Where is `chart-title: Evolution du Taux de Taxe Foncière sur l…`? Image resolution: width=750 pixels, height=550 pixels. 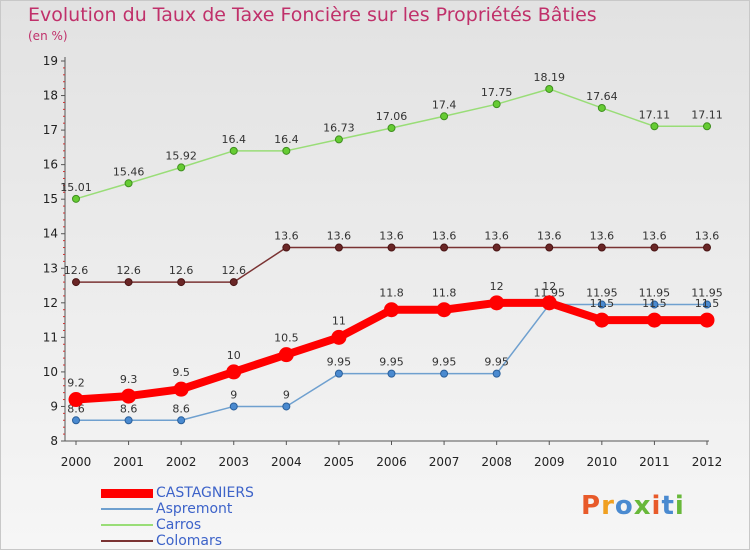 chart-title: Evolution du Taux de Taxe Foncière sur l… is located at coordinates (312, 15).